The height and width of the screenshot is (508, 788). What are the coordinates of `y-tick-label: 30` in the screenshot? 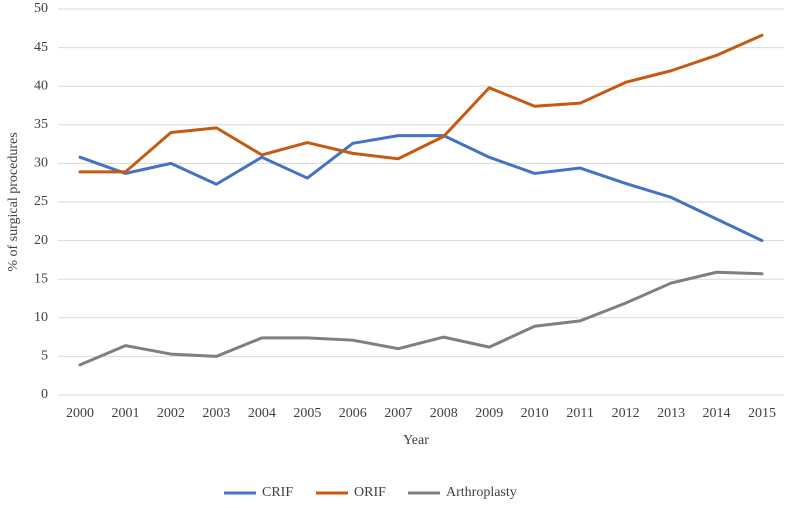 It's located at (41, 163).